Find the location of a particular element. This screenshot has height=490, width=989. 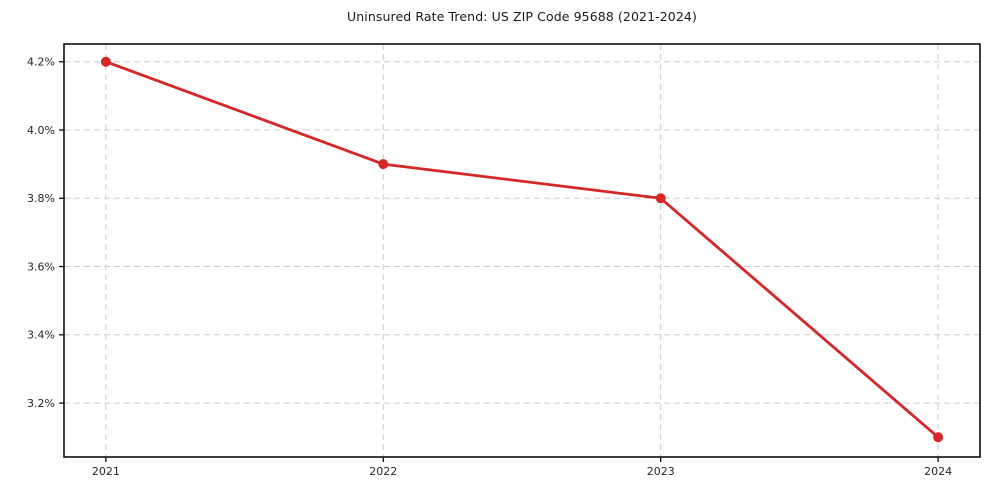

y-tick-label: 4.0% is located at coordinates (41, 130).